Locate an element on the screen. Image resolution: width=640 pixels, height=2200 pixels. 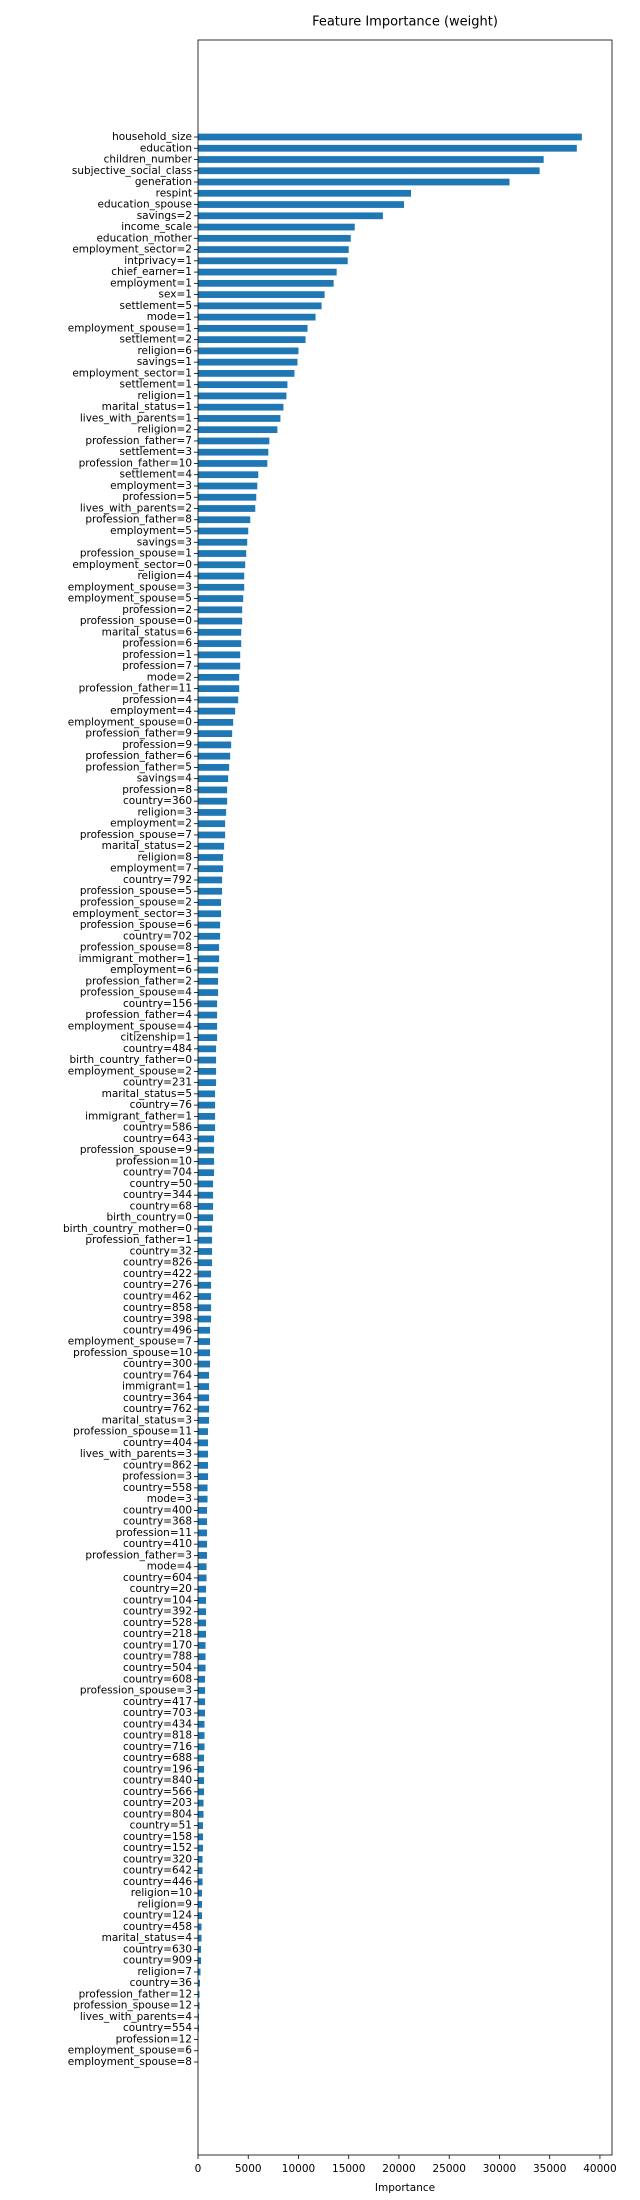
y-tick-label: employment_spouse=8 is located at coordinates (130, 2062).